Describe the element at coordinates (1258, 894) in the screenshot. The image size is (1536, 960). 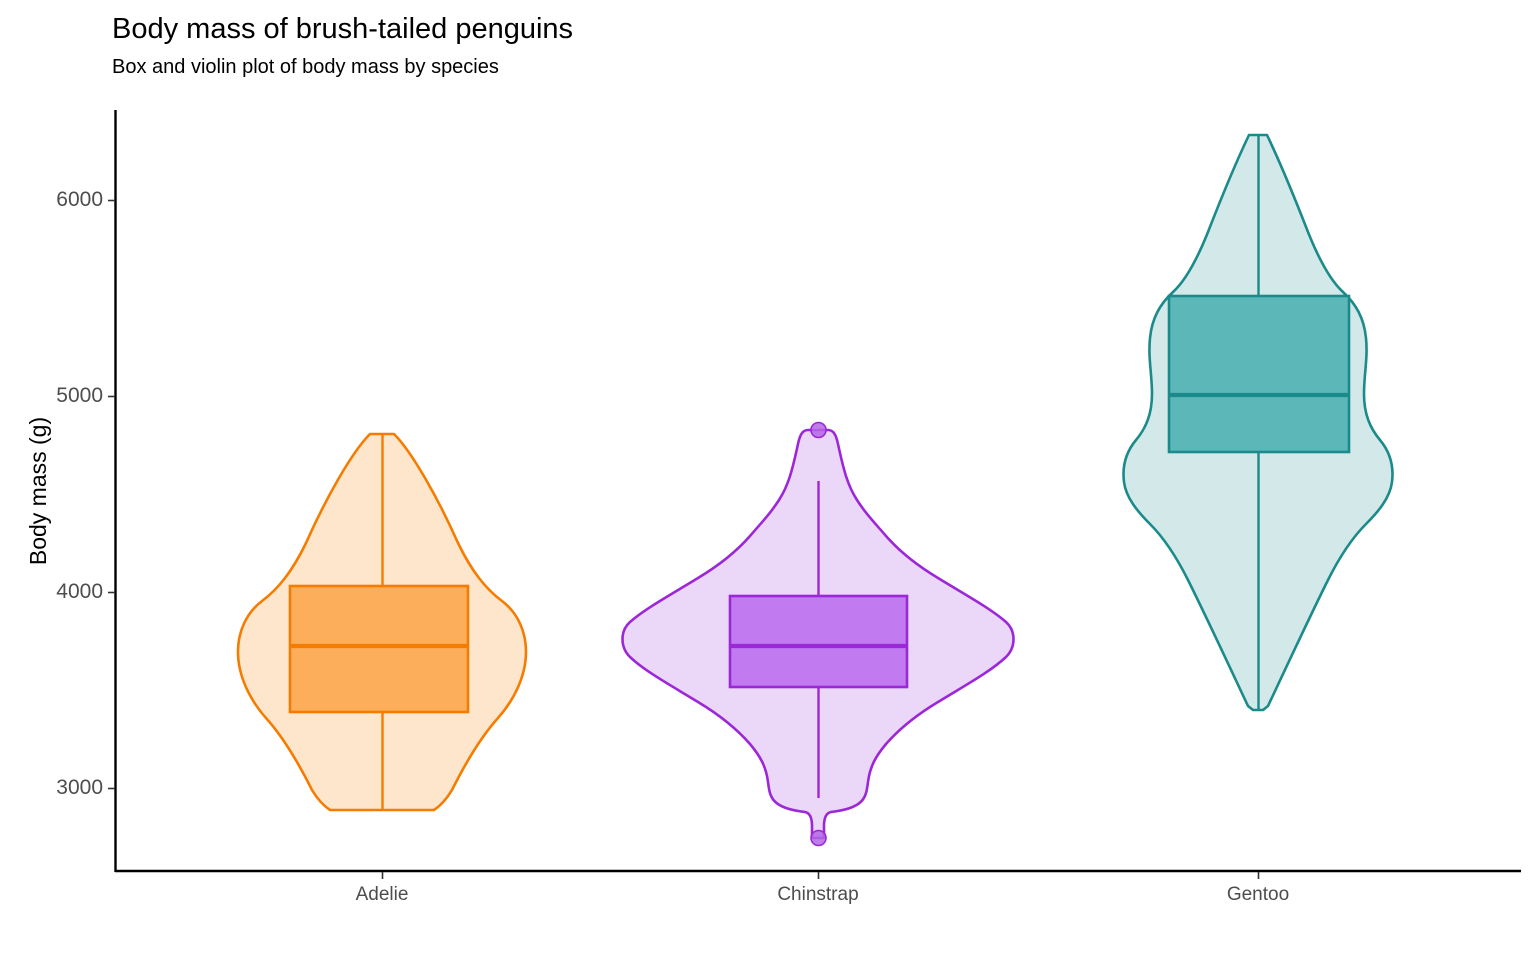
I see `x-tick-label-gentoo: Gentoo` at that location.